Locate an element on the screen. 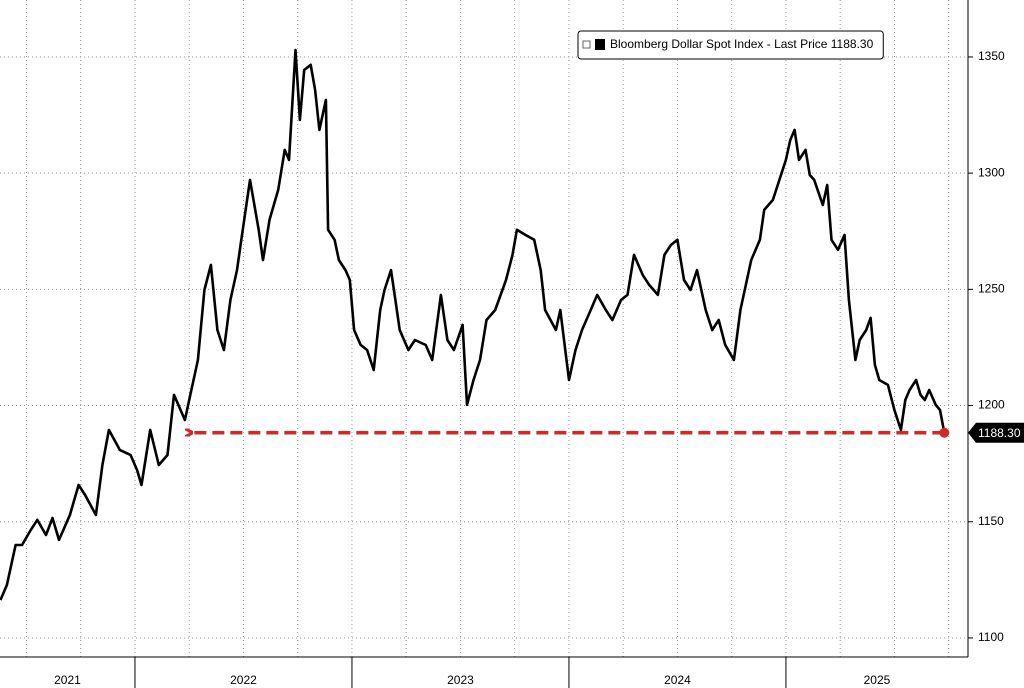 Image resolution: width=1024 pixels, height=688 pixels. y-tick-label: 1250 is located at coordinates (991, 289).